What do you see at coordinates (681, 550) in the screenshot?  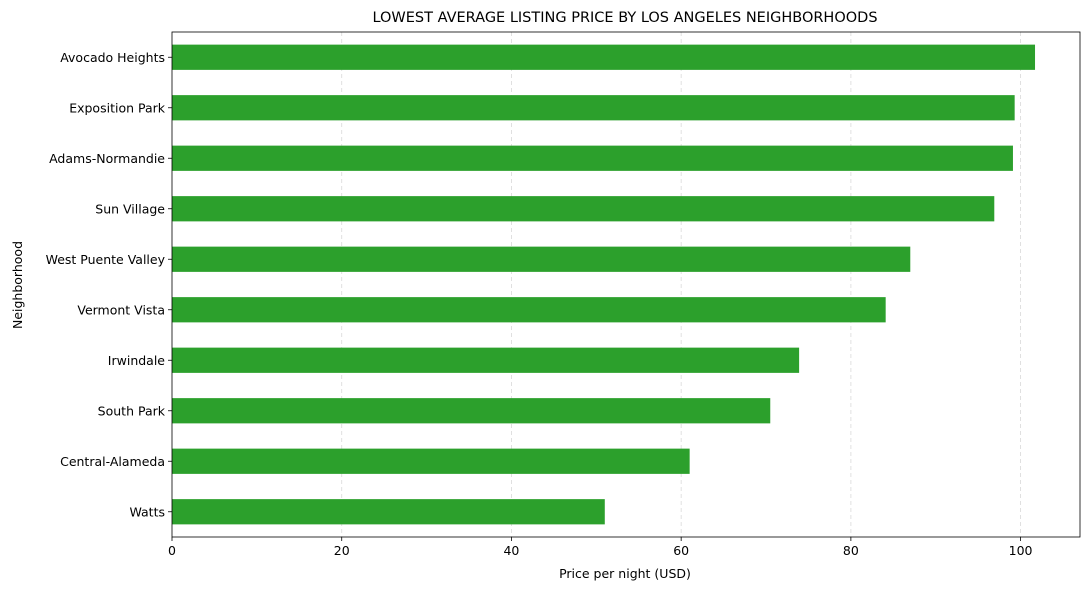 I see `x-tick-label-60: 60` at bounding box center [681, 550].